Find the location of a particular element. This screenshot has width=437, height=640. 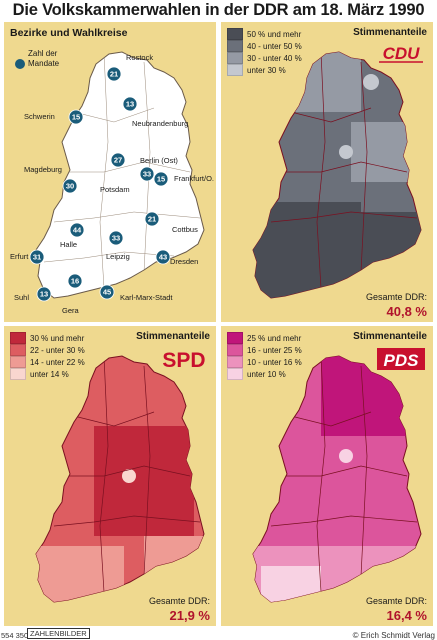

bezirke-heading: Bezirke und Wahlkreise is located at coordinates (69, 33).